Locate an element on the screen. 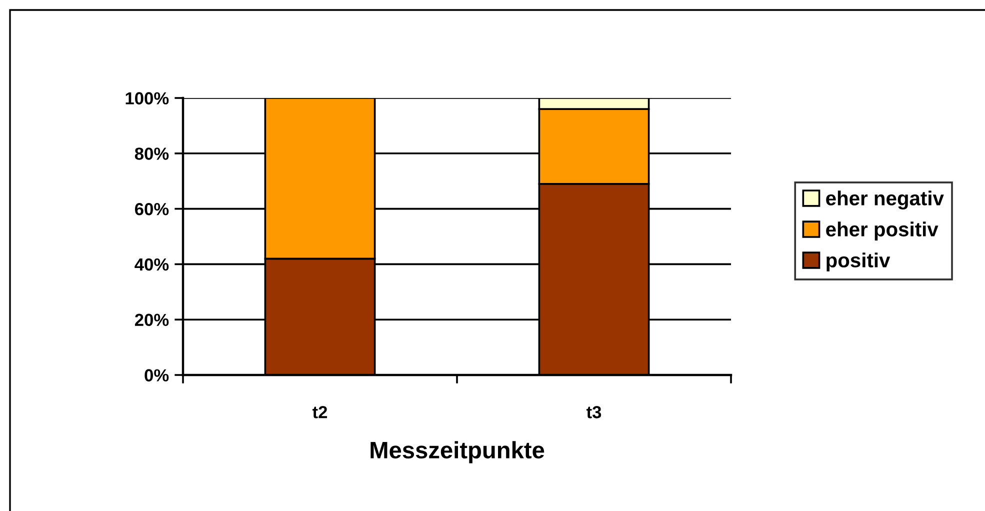 This screenshot has width=985, height=511. legend-label: eher positiv is located at coordinates (882, 231).